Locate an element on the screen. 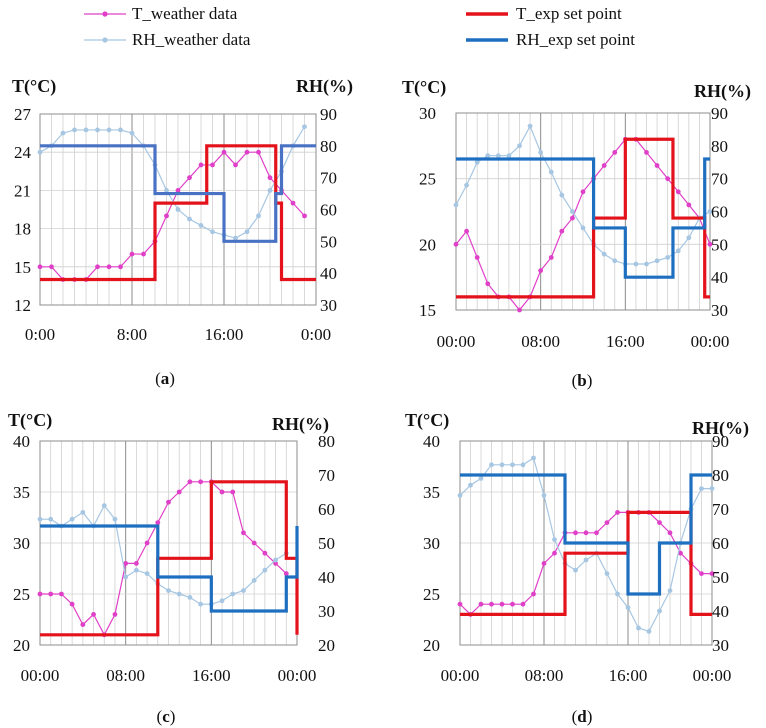 The height and width of the screenshot is (728, 766). y-tick-left: 15 is located at coordinates (427, 310).